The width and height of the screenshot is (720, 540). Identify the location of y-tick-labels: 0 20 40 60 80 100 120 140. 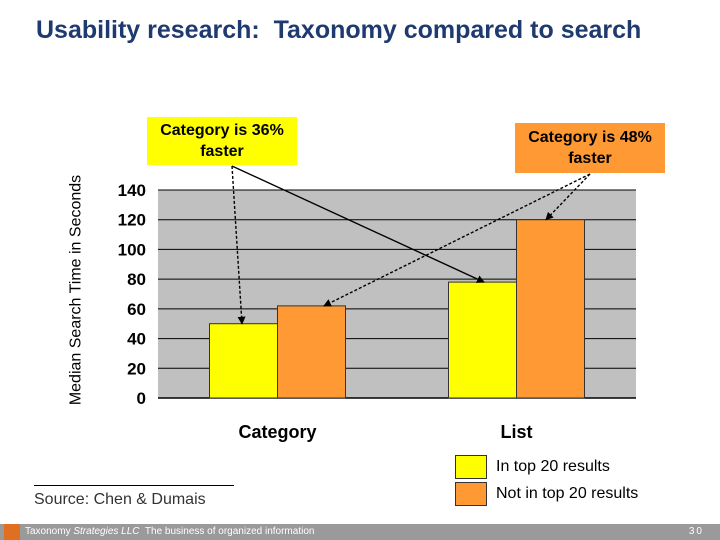
(132, 294).